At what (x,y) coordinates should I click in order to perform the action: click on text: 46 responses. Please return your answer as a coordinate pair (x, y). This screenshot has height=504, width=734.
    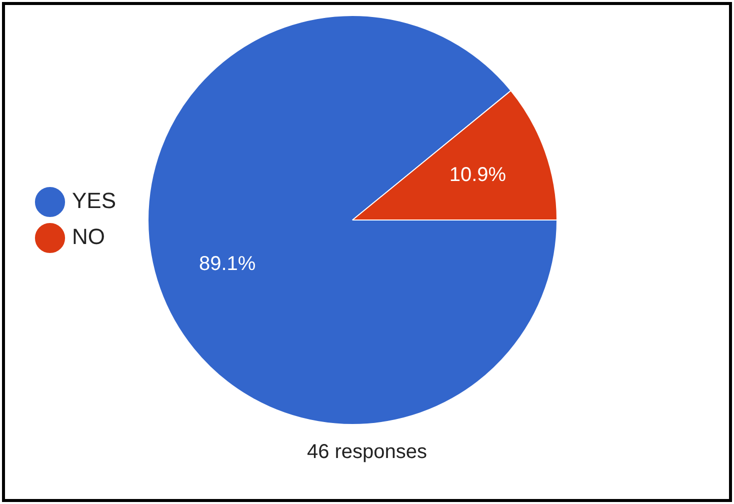
    Looking at the image, I should click on (367, 452).